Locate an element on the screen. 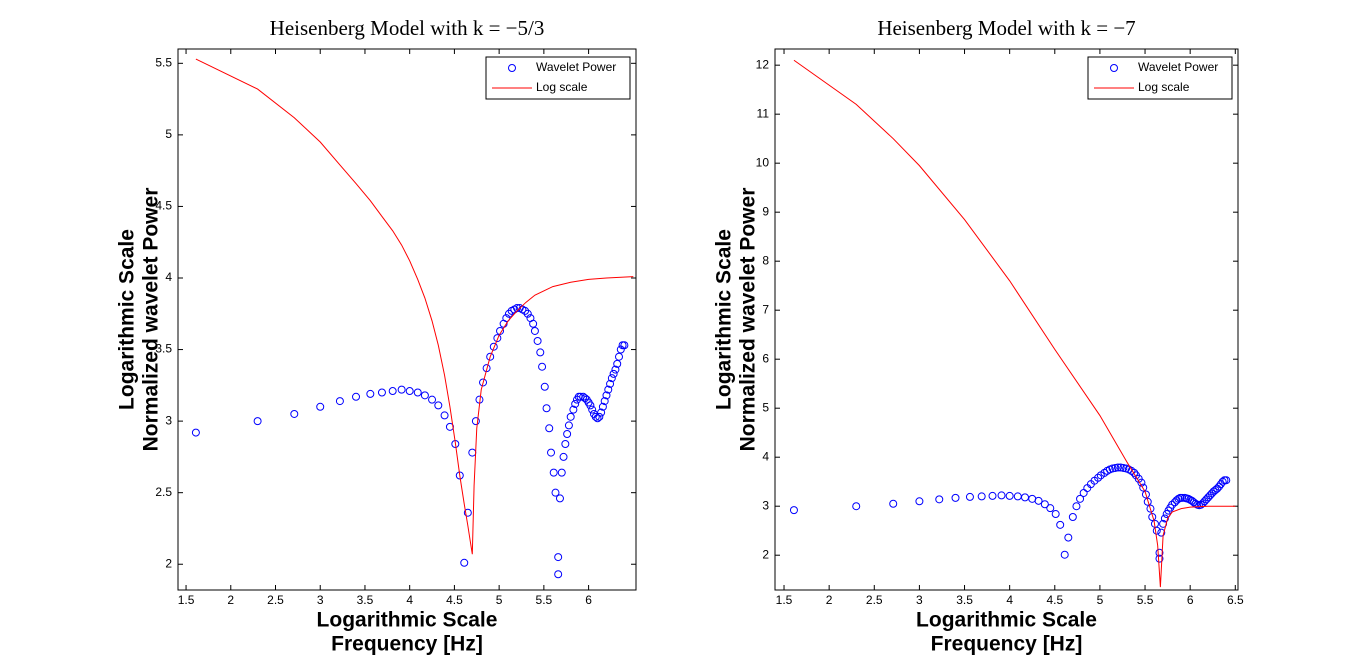 This screenshot has height=666, width=1366. chart-title: Heisenberg Model with k = −5/3 is located at coordinates (407, 28).